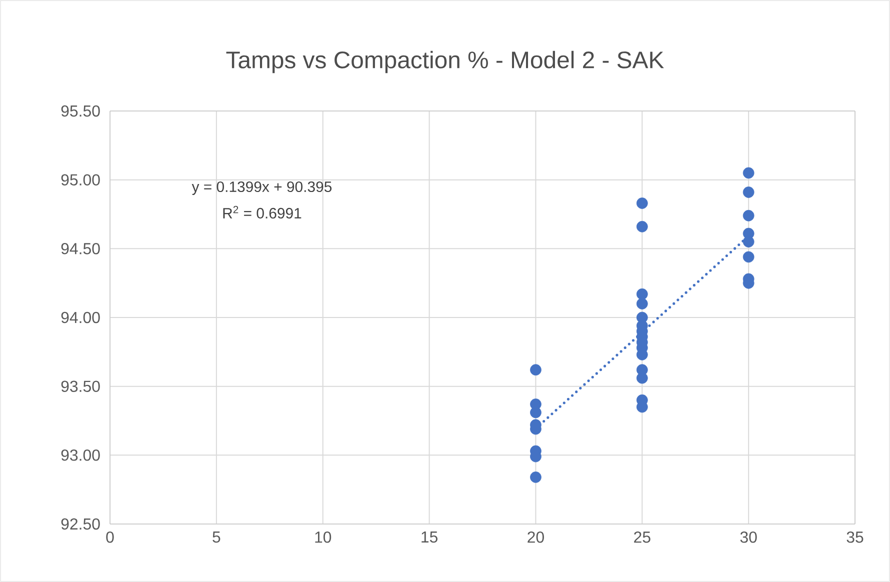 This screenshot has width=890, height=582. What do you see at coordinates (536, 537) in the screenshot?
I see `x-tick-label: 20` at bounding box center [536, 537].